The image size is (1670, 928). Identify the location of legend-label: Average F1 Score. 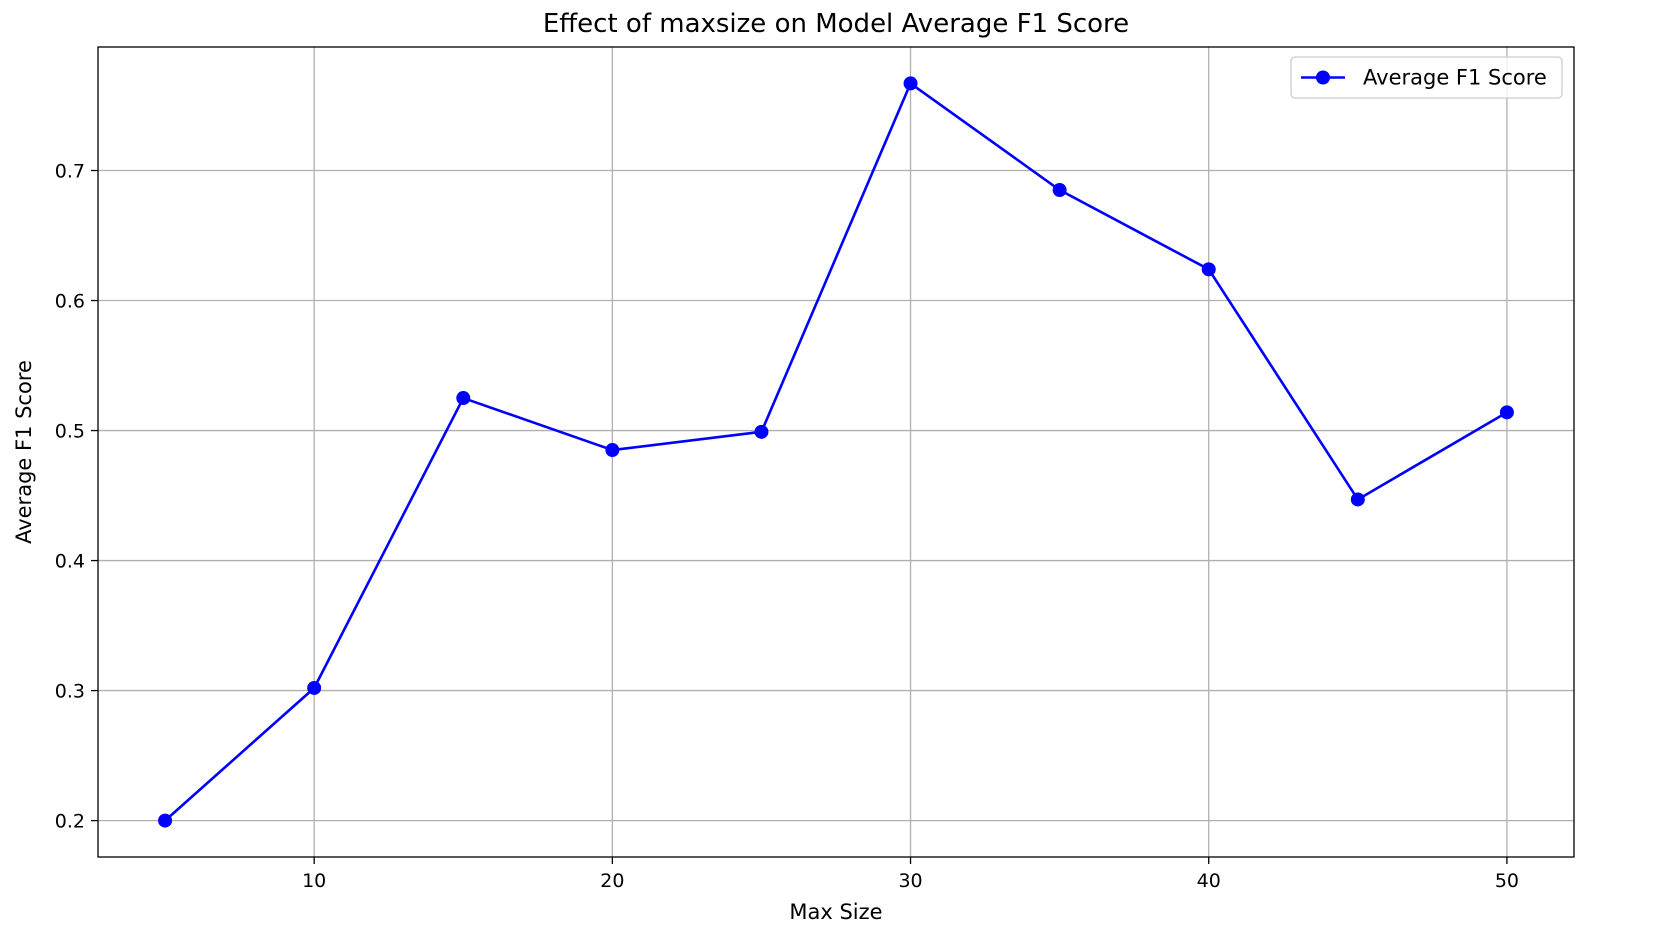
(1455, 78).